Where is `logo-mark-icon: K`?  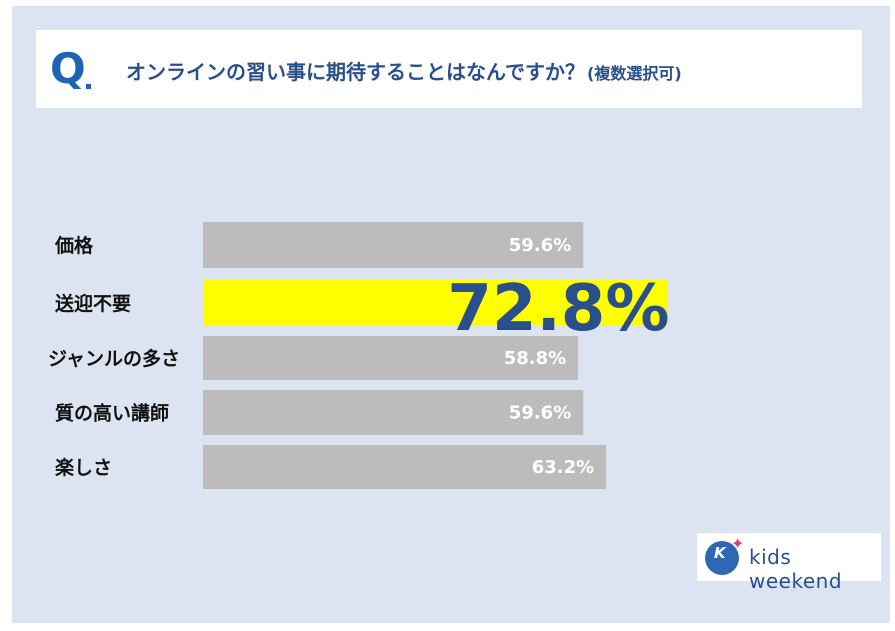
logo-mark-icon: K is located at coordinates (722, 558).